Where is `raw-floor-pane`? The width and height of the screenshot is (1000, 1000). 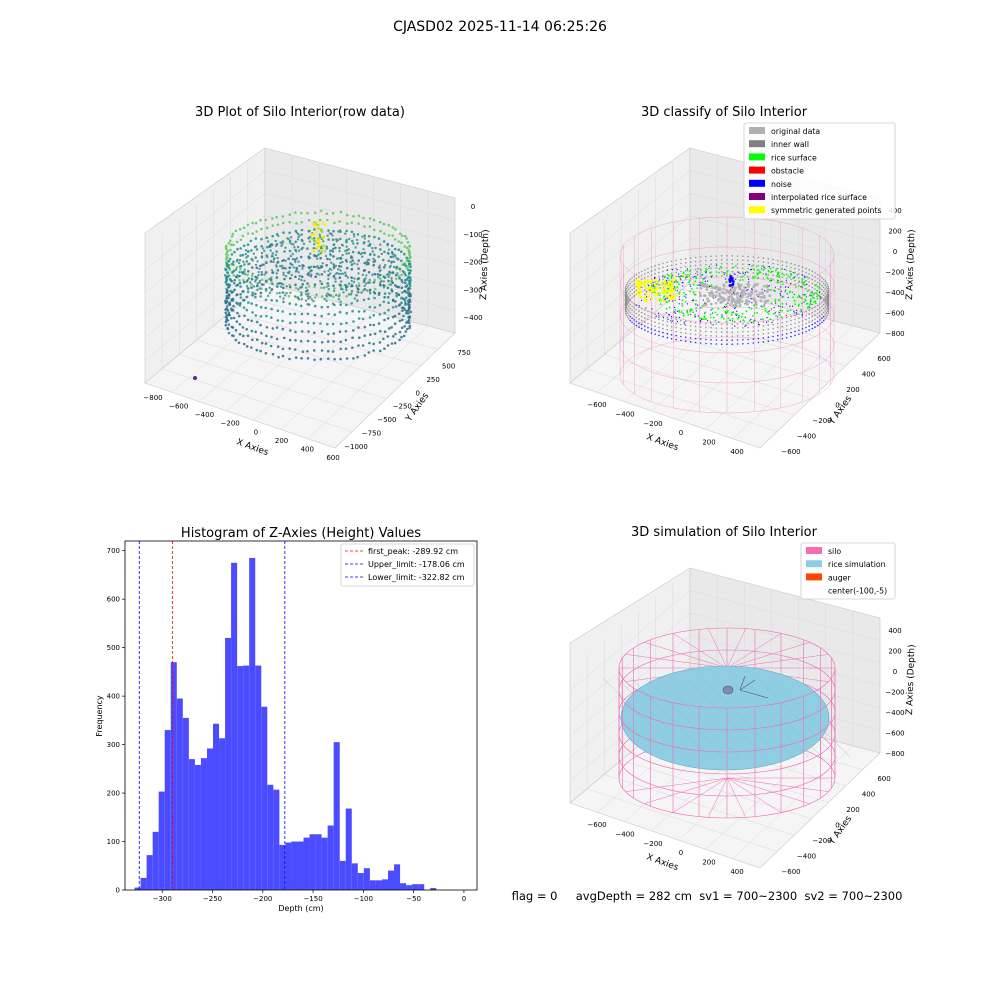
raw-floor-pane is located at coordinates (300, 365).